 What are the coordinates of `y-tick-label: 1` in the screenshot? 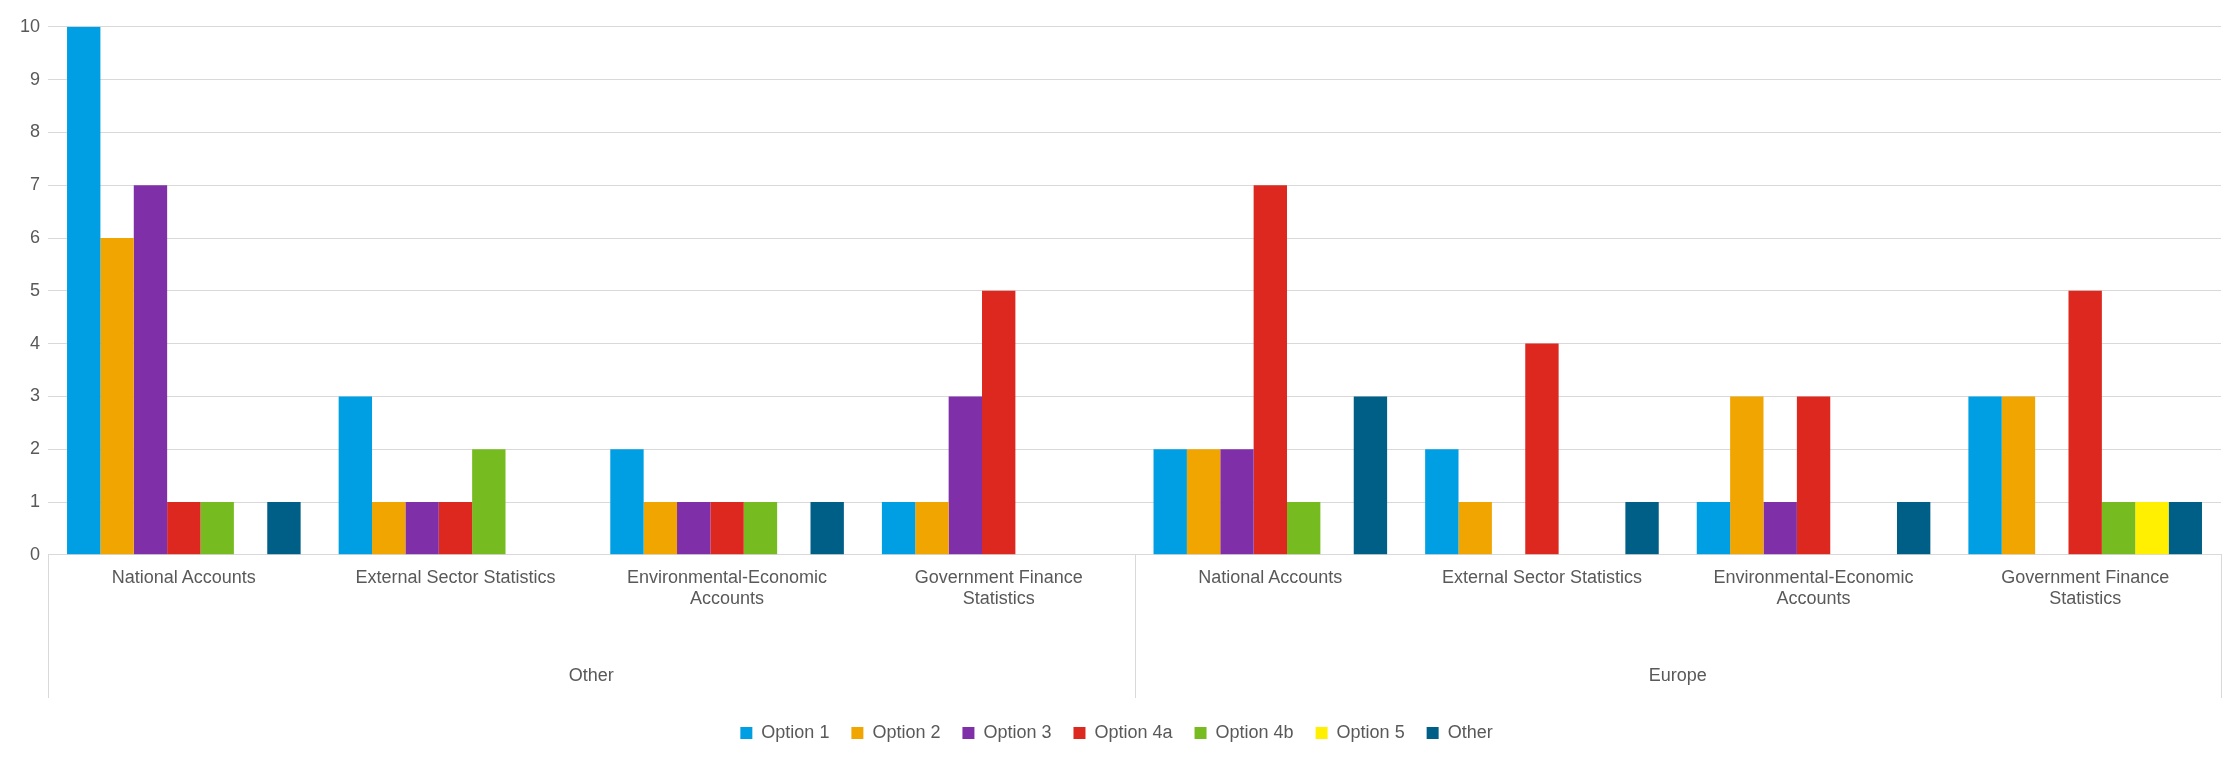 It's located at (35, 500).